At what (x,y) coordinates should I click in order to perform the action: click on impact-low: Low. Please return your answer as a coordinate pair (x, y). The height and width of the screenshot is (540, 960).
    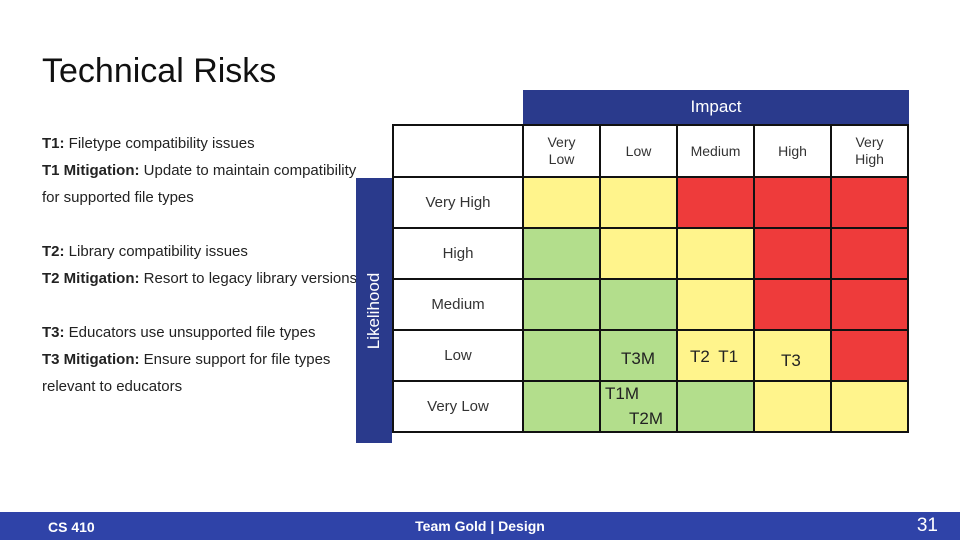
    Looking at the image, I should click on (638, 151).